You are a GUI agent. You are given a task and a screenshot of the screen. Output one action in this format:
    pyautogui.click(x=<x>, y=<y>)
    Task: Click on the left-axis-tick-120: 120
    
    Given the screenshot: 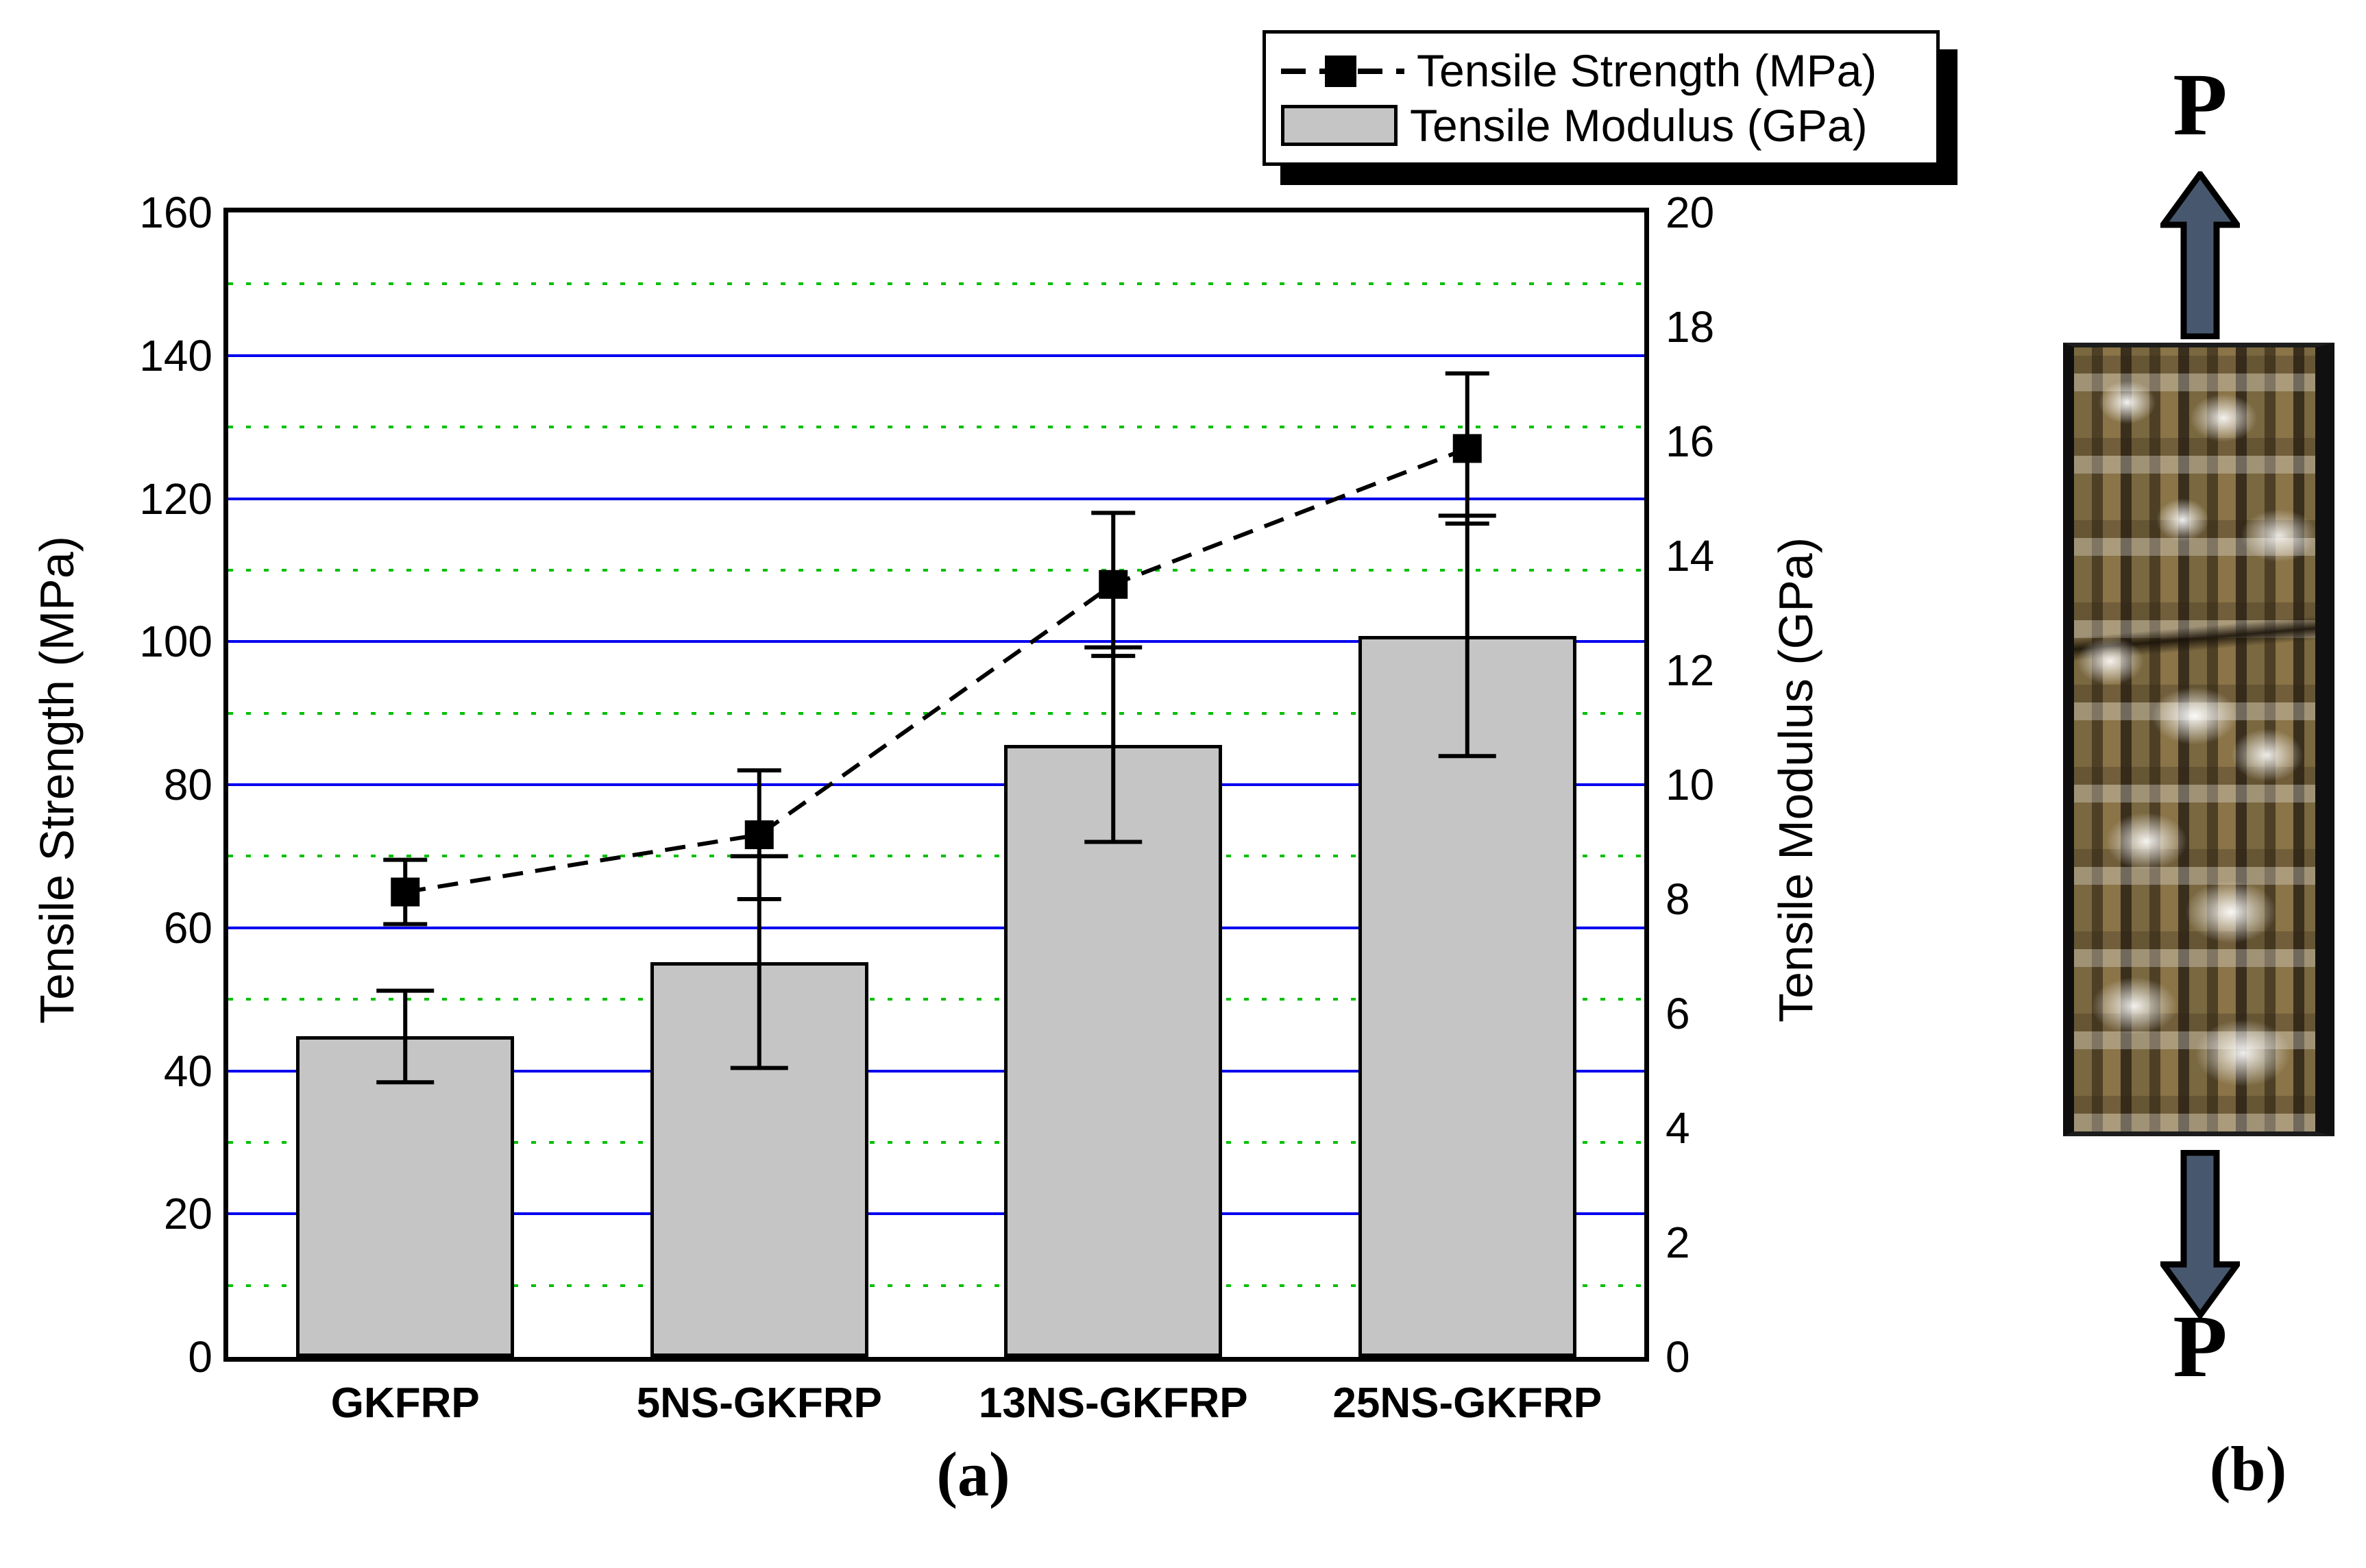 What is the action you would take?
    pyautogui.click(x=175, y=499)
    